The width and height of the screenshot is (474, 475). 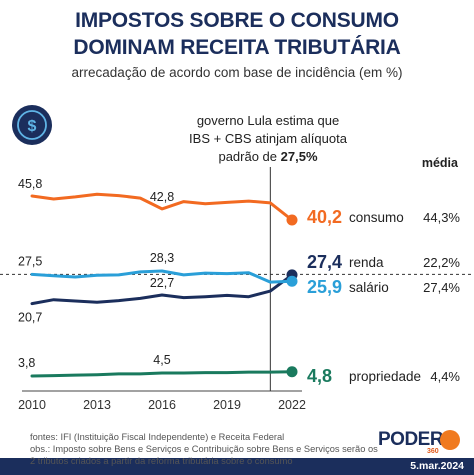 I want to click on data-label-mid: 22,7, so click(x=162, y=283).